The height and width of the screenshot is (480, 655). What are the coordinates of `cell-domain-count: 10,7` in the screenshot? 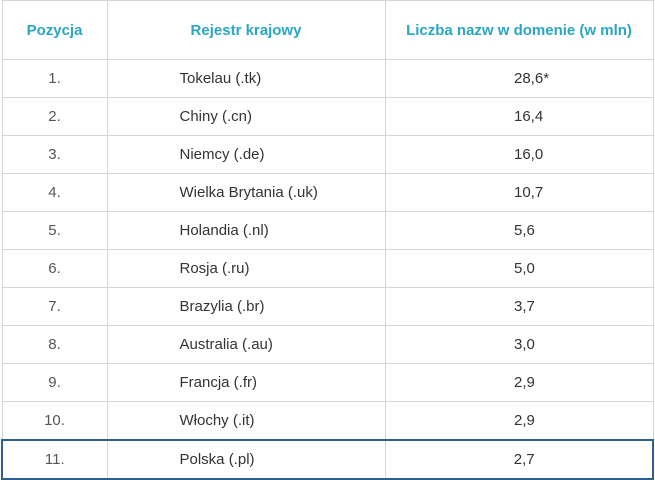 It's located at (519, 192).